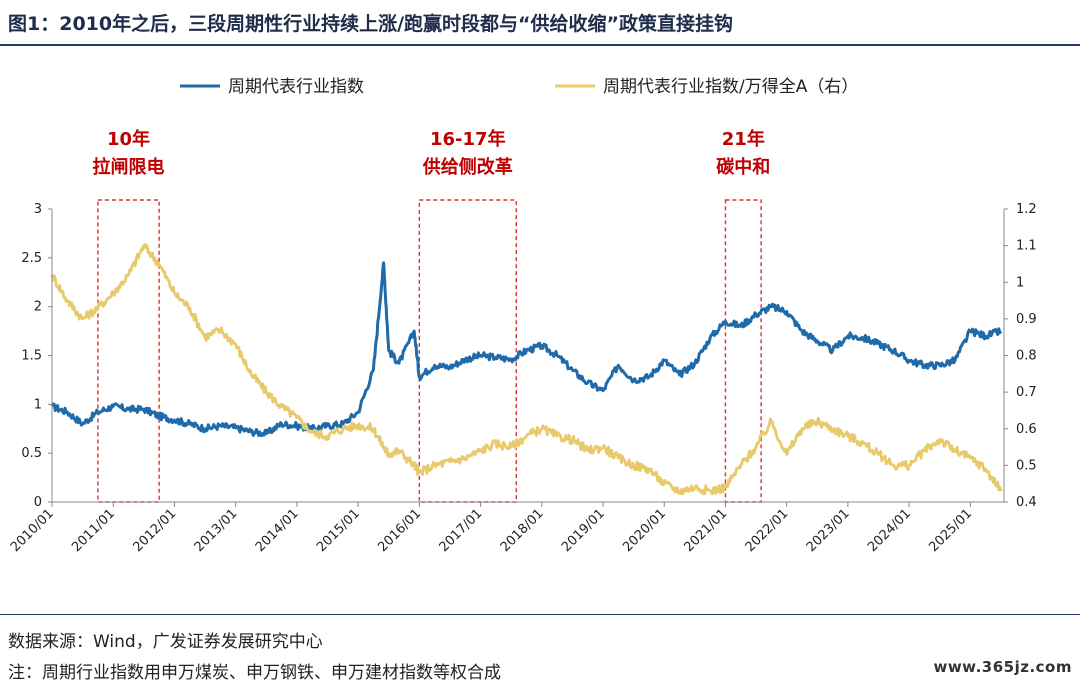 Image resolution: width=1080 pixels, height=684 pixels. I want to click on x-tick-label: 2012/01, so click(154, 530).